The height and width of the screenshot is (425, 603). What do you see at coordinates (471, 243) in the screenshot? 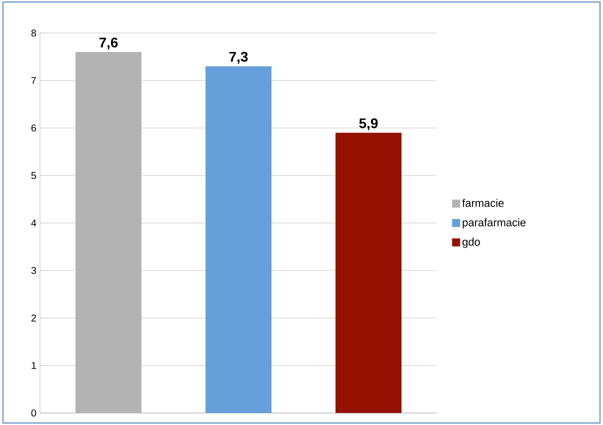
I see `legend-label: gdo` at bounding box center [471, 243].